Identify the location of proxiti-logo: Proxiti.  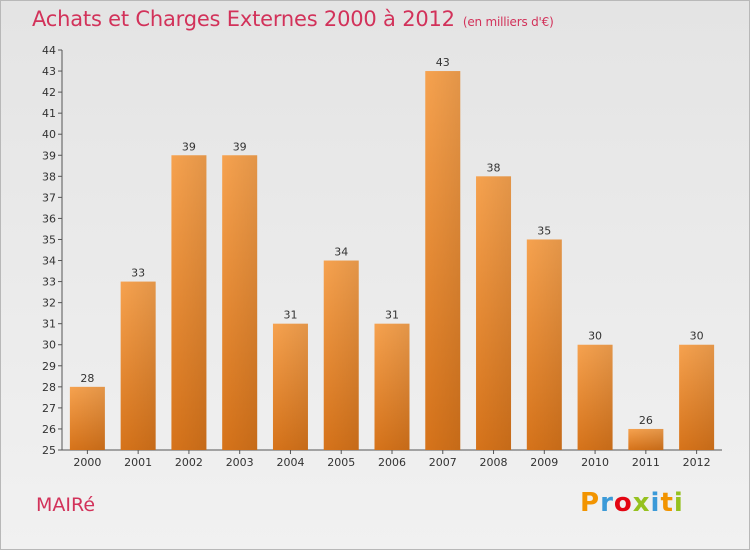
(632, 503).